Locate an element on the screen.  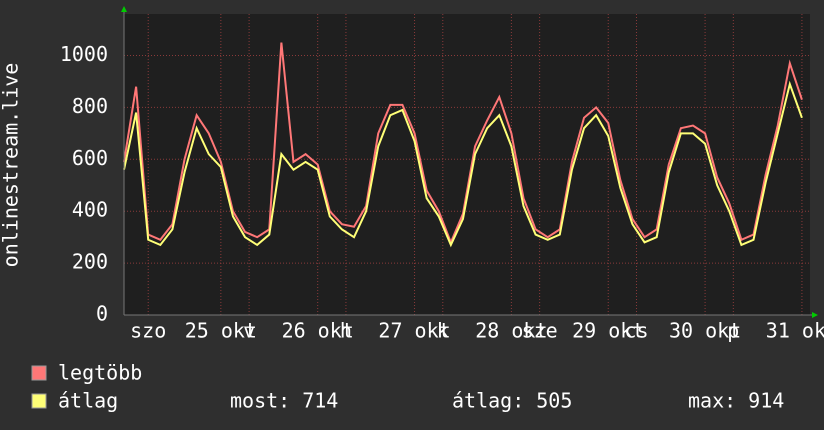
legend-label: átlag is located at coordinates (88, 401).